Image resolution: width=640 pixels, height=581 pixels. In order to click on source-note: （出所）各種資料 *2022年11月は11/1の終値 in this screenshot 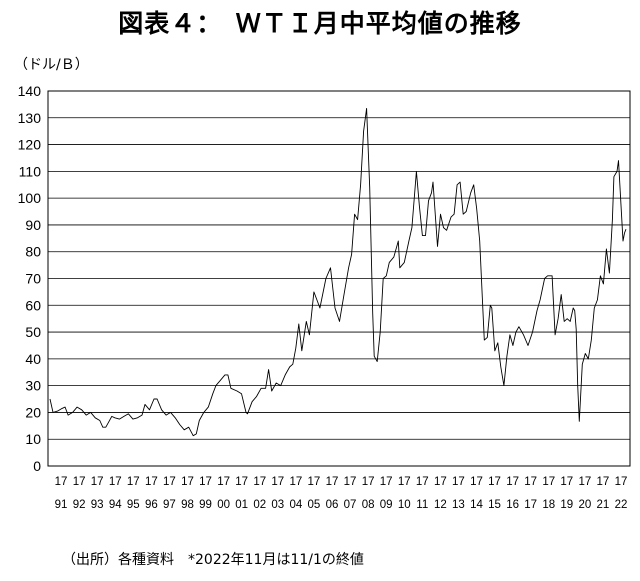, I will do `click(213, 560)`.